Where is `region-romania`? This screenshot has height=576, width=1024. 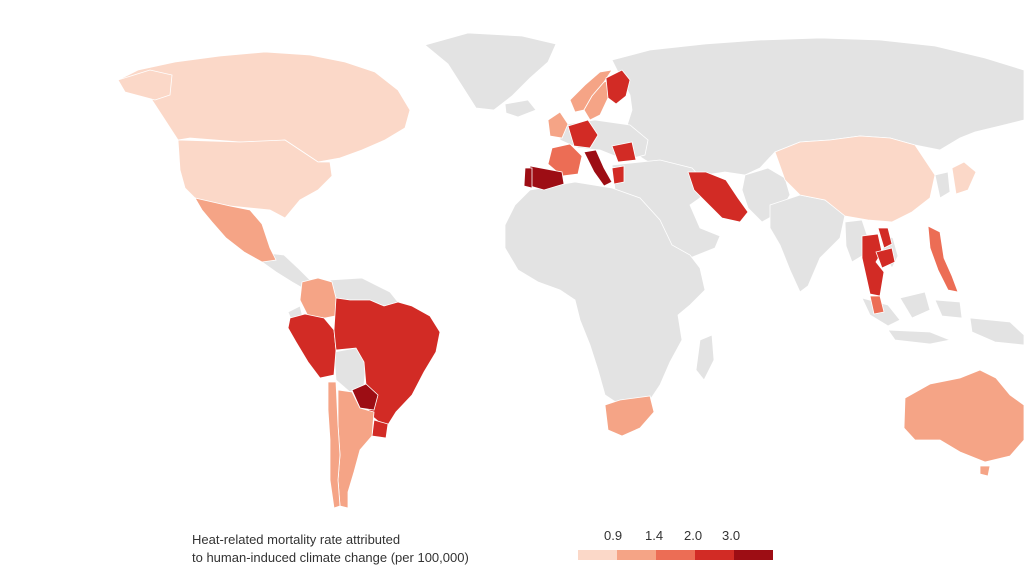
region-romania is located at coordinates (624, 152).